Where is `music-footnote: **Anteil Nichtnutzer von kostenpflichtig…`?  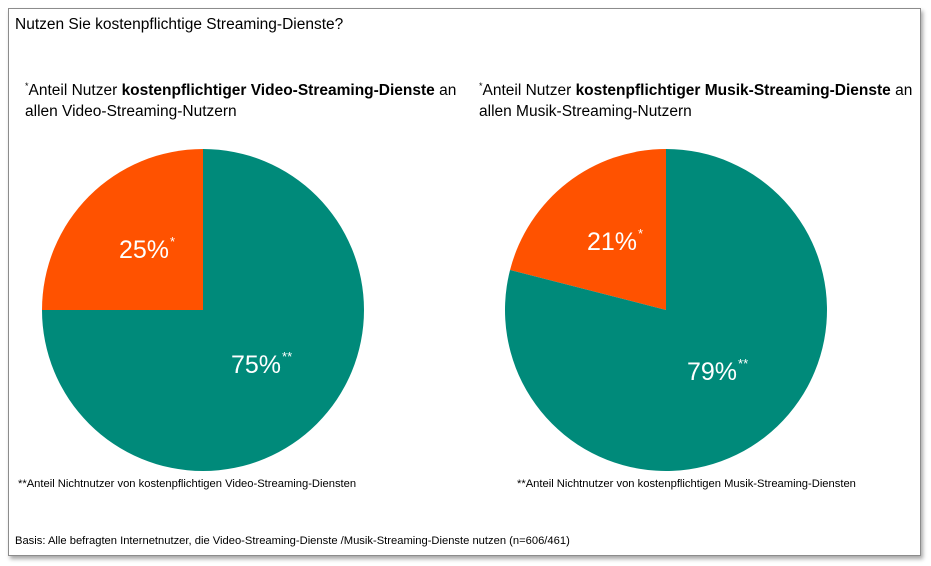 music-footnote: **Anteil Nichtnutzer von kostenpflichtig… is located at coordinates (686, 484).